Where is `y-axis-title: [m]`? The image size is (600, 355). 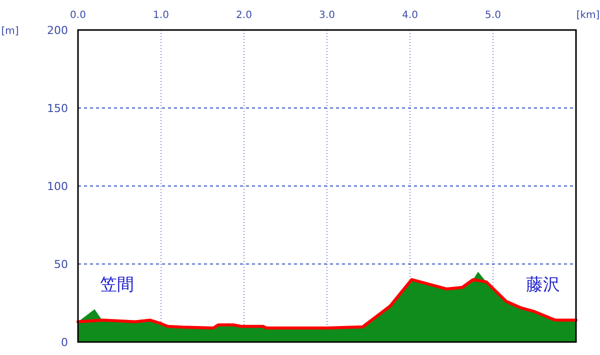 y-axis-title: [m] is located at coordinates (10, 31).